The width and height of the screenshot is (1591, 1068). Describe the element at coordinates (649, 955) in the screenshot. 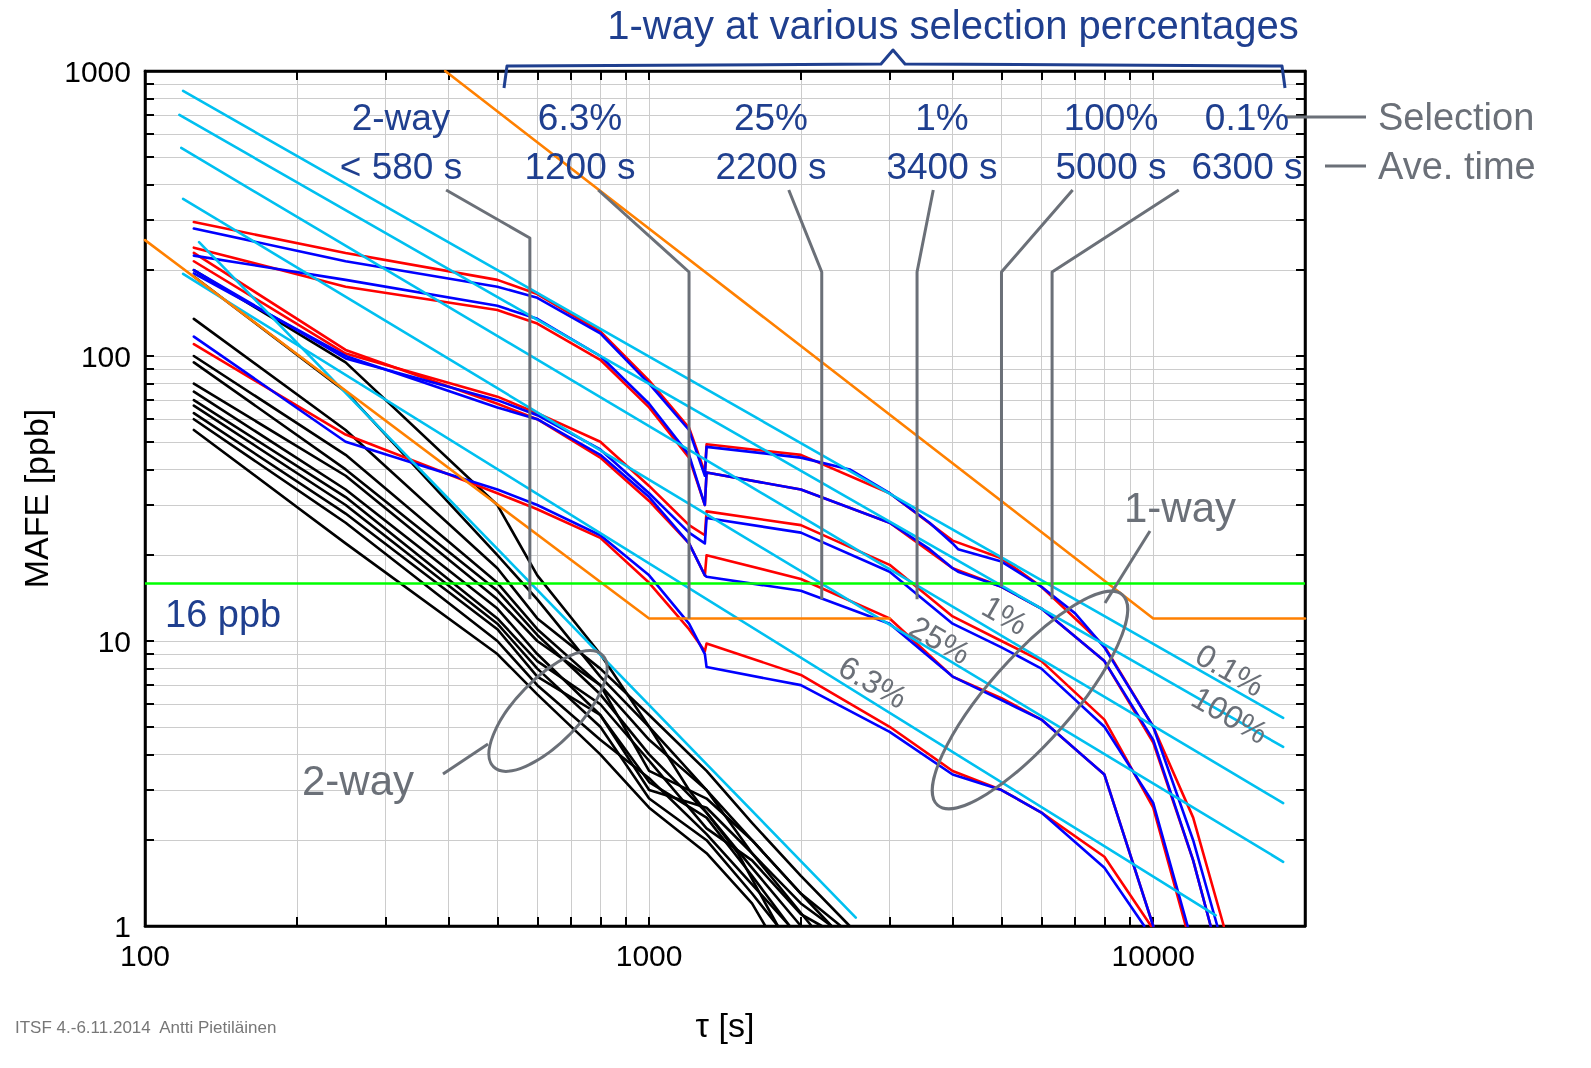

I see `x-tick-label: 1000` at that location.